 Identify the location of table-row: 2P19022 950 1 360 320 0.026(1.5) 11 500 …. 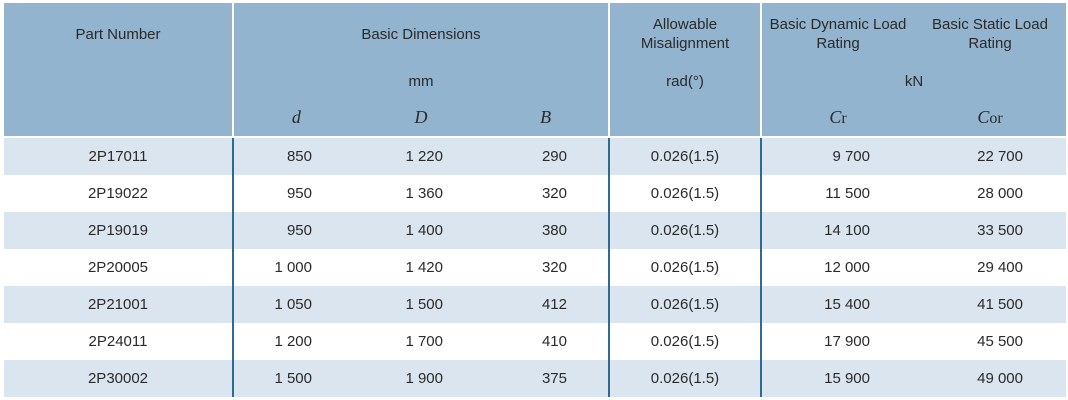
(535, 193).